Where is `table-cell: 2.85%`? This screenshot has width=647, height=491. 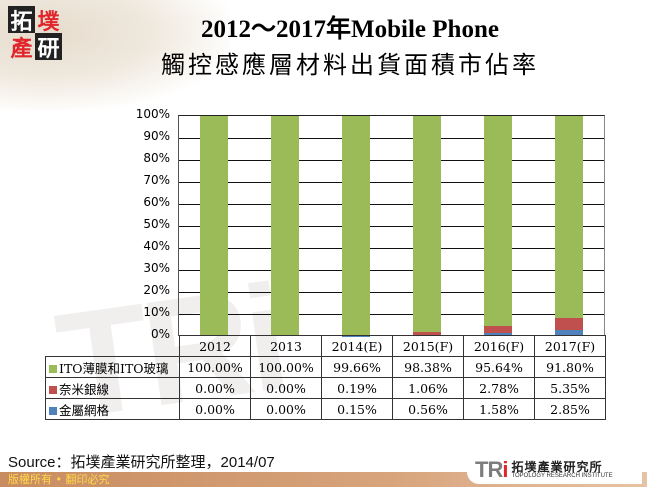 table-cell: 2.85% is located at coordinates (570, 409).